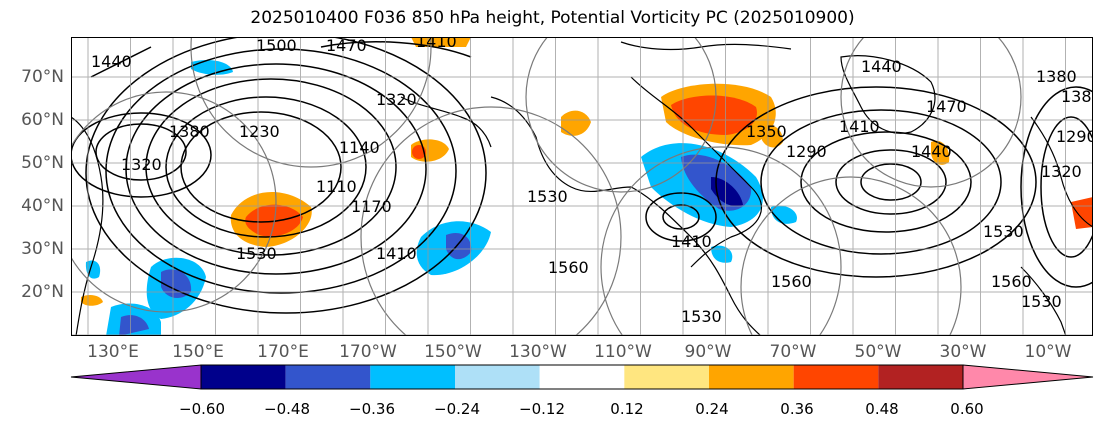 The width and height of the screenshot is (1105, 429). What do you see at coordinates (287, 409) in the screenshot?
I see `colorbar-tick-label: −0.48` at bounding box center [287, 409].